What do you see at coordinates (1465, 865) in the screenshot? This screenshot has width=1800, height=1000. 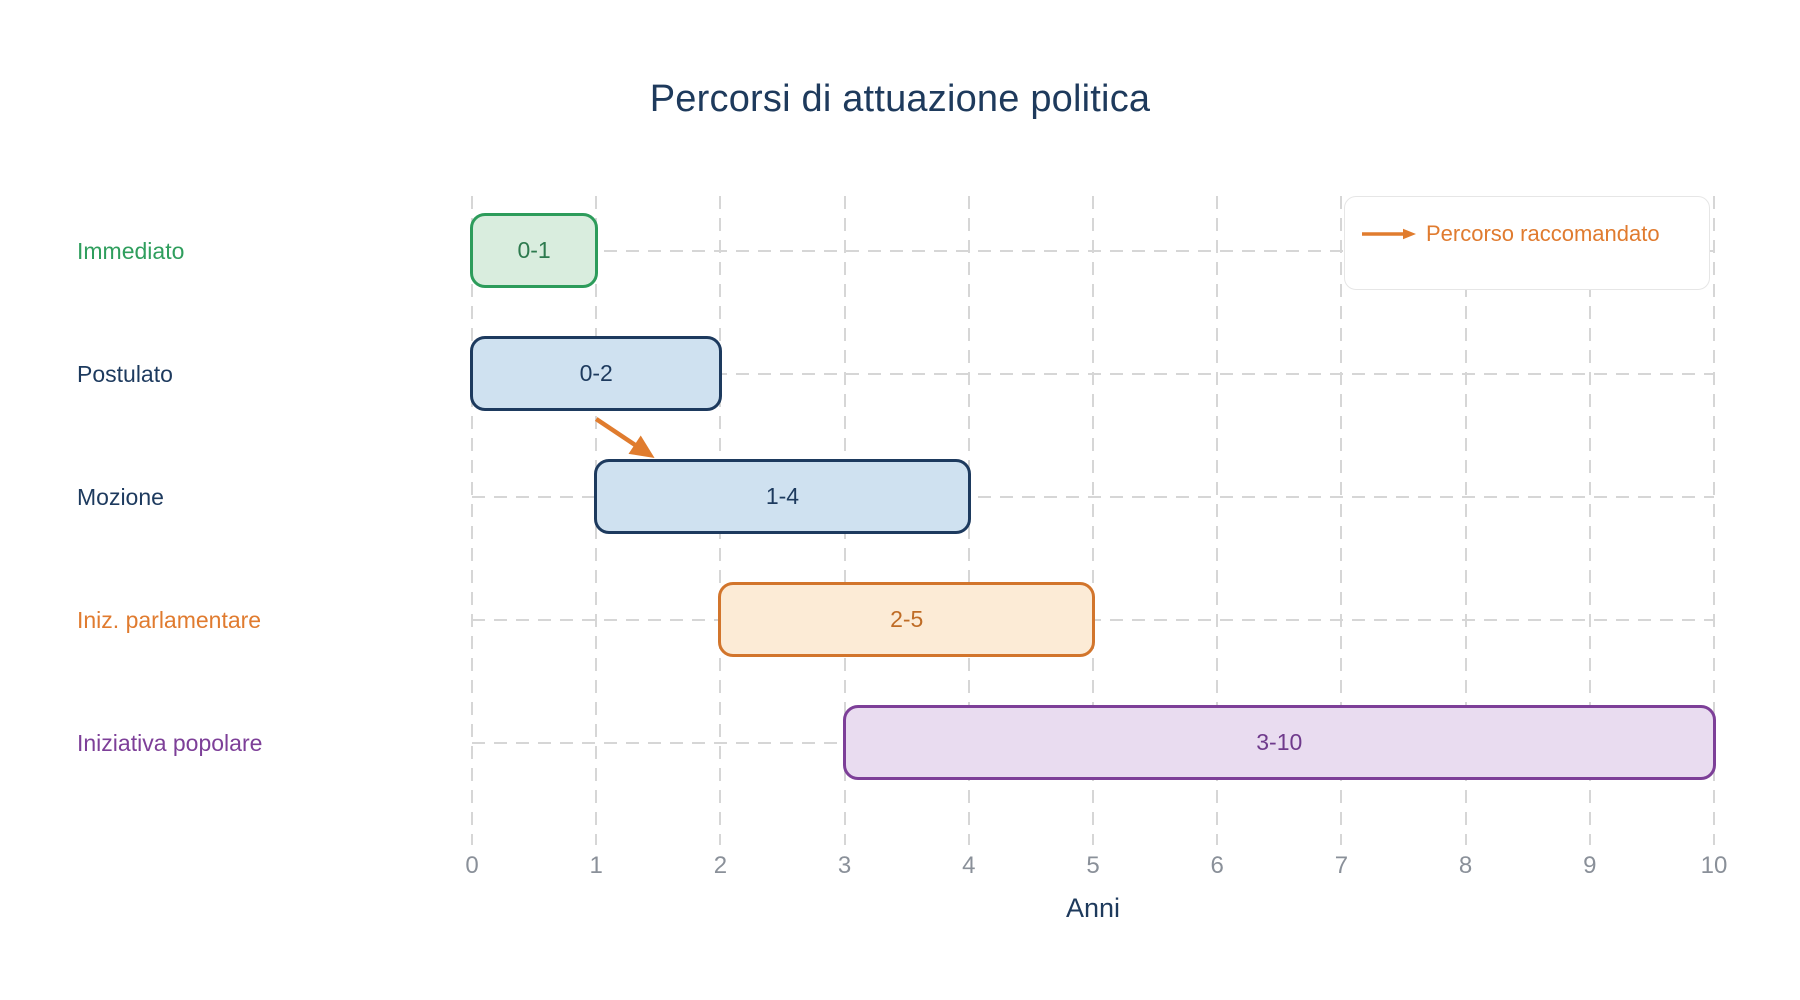 I see `x-tick-8: 8` at bounding box center [1465, 865].